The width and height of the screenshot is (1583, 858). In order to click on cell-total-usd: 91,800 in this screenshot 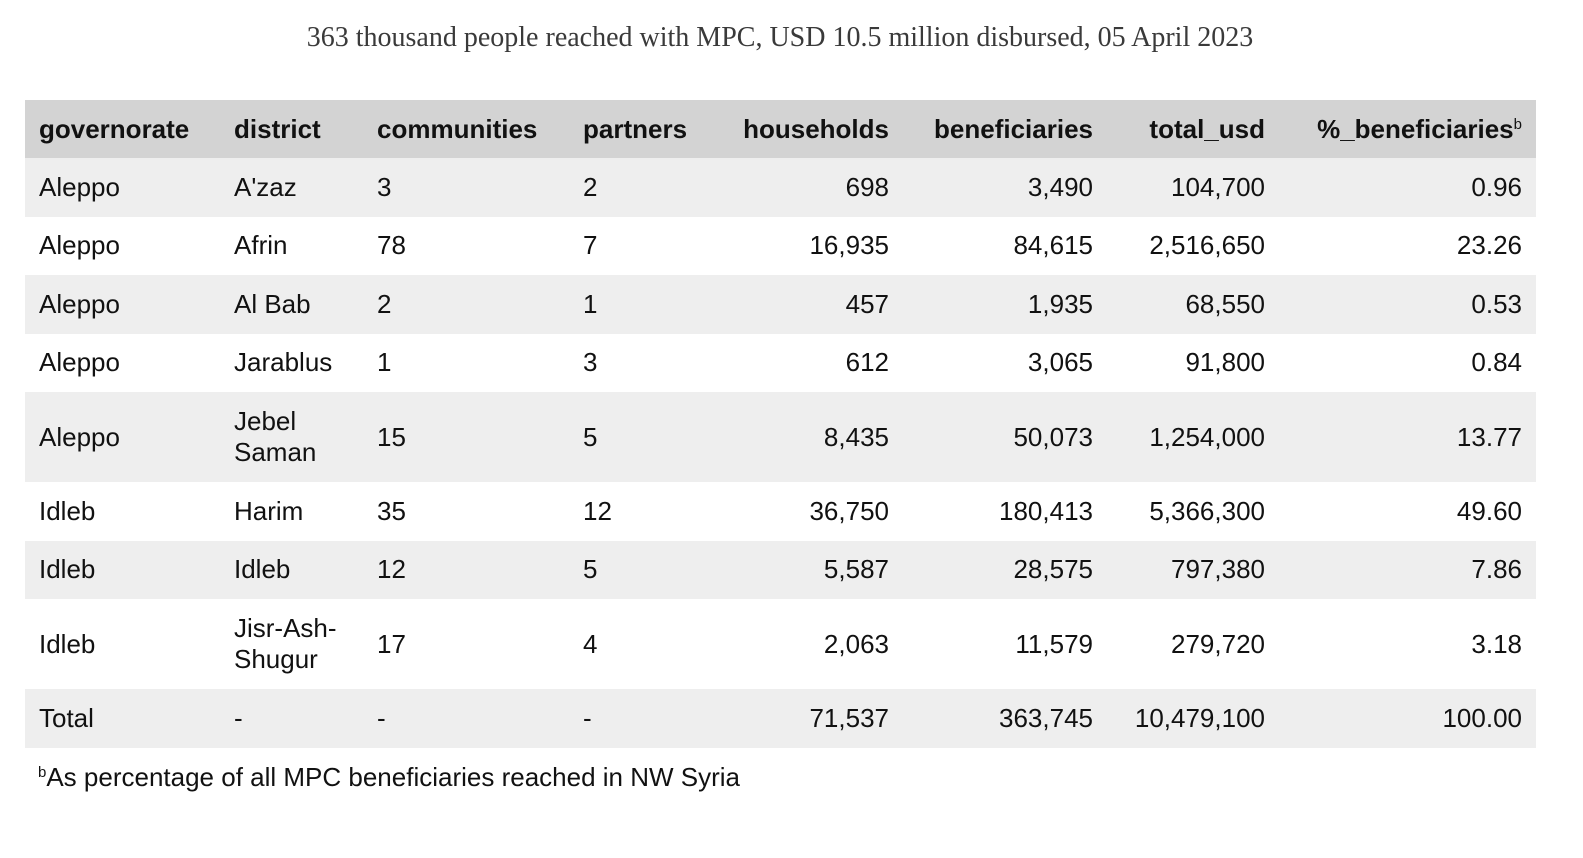, I will do `click(1225, 362)`.